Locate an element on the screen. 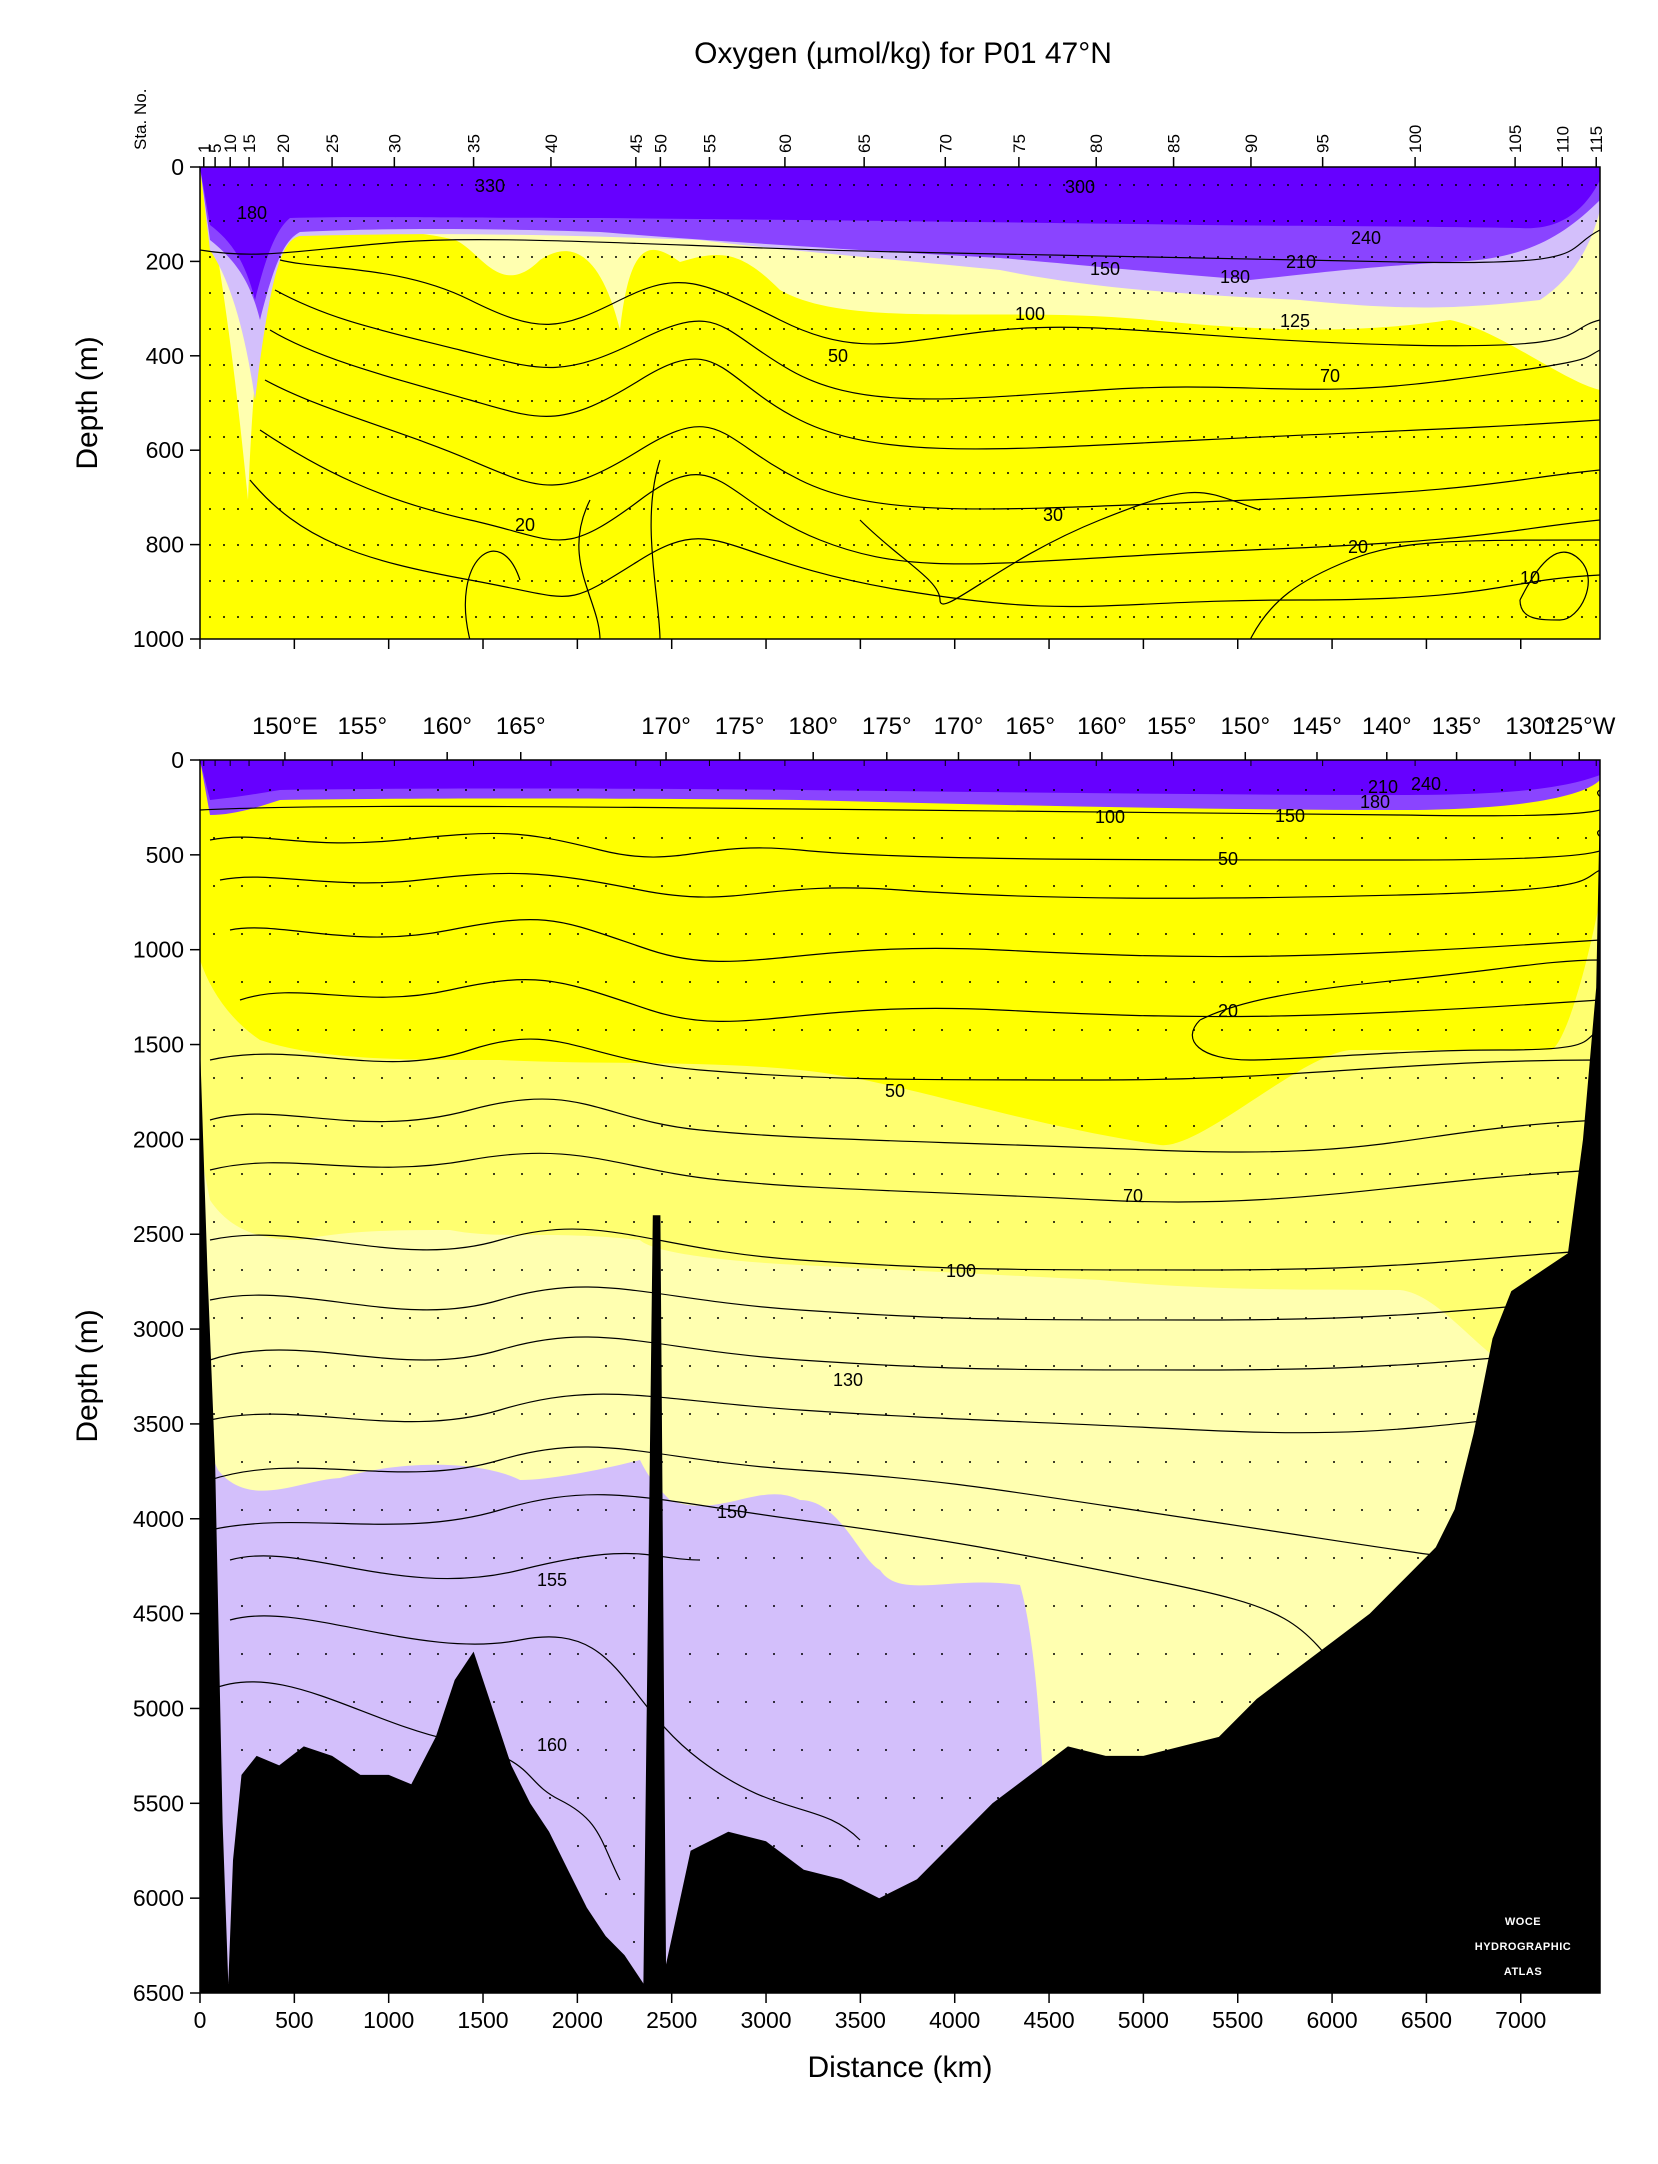  station-label: 50 is located at coordinates (660, 143).